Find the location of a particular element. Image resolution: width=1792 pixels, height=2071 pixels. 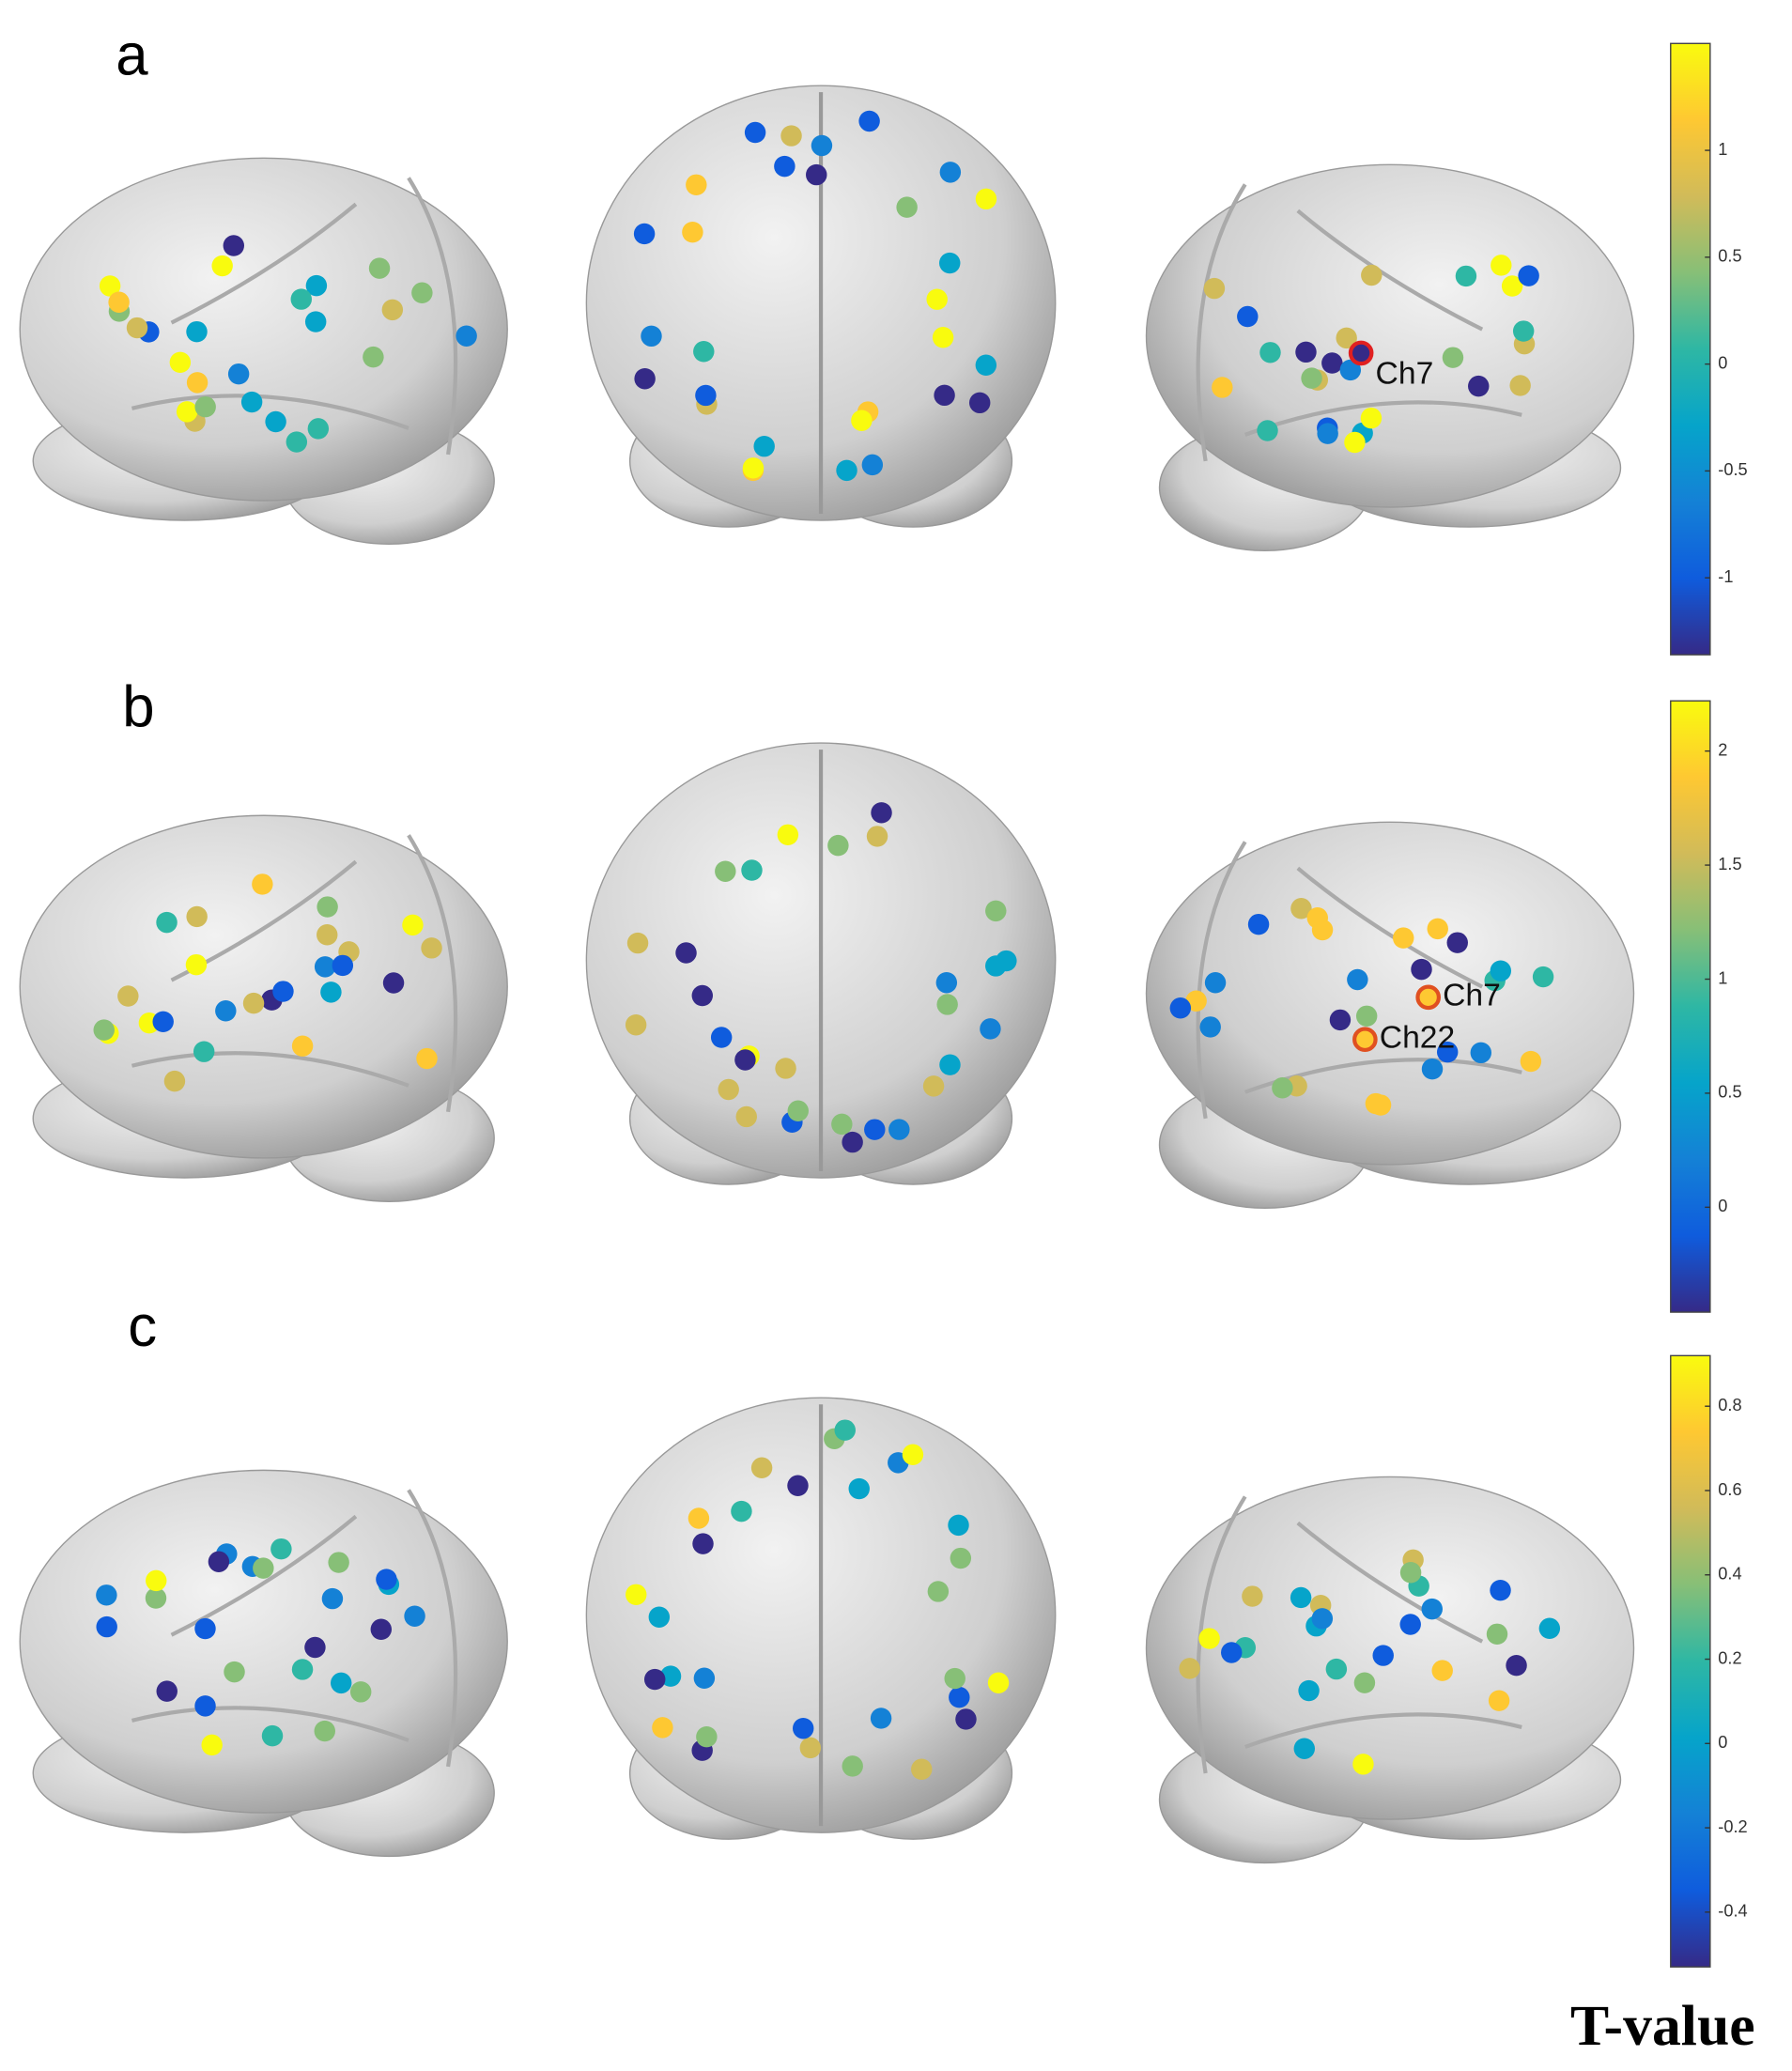

channel-label: Ch7 is located at coordinates (1472, 996).